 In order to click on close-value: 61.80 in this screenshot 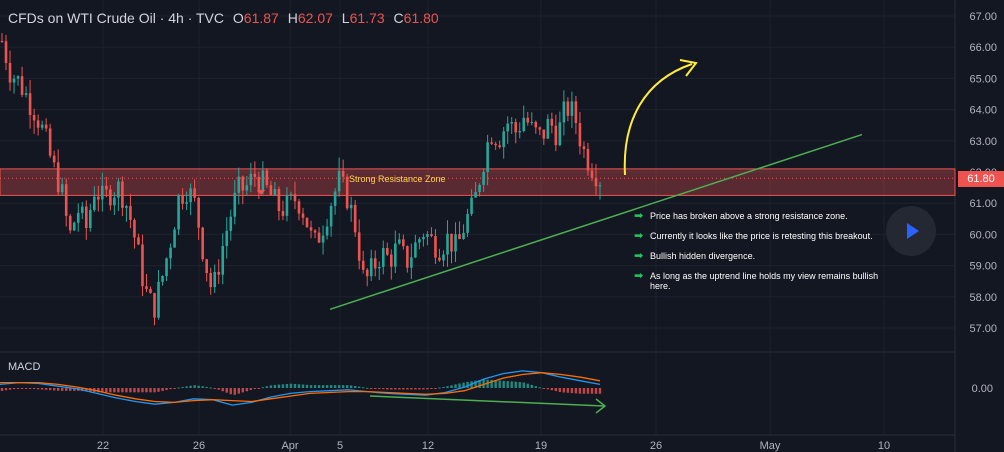, I will do `click(421, 18)`.